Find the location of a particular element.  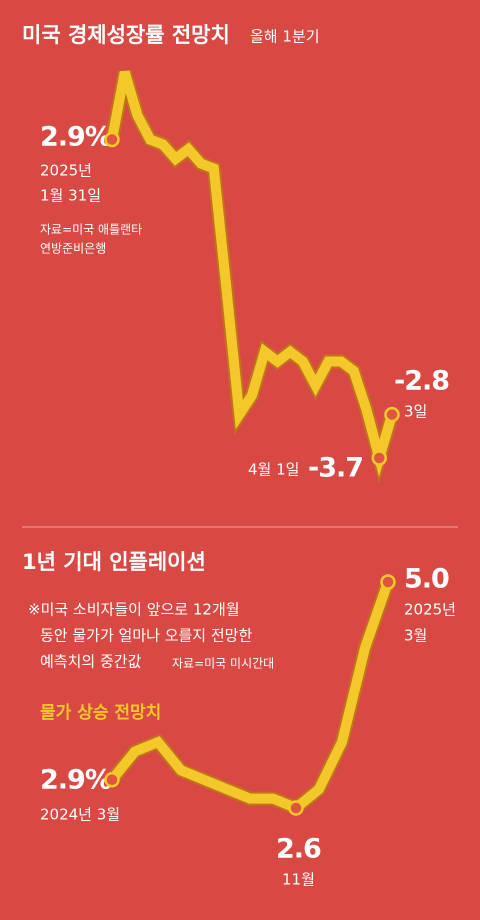

chart-title: 1년 기대 인플레이션 is located at coordinates (114, 562).